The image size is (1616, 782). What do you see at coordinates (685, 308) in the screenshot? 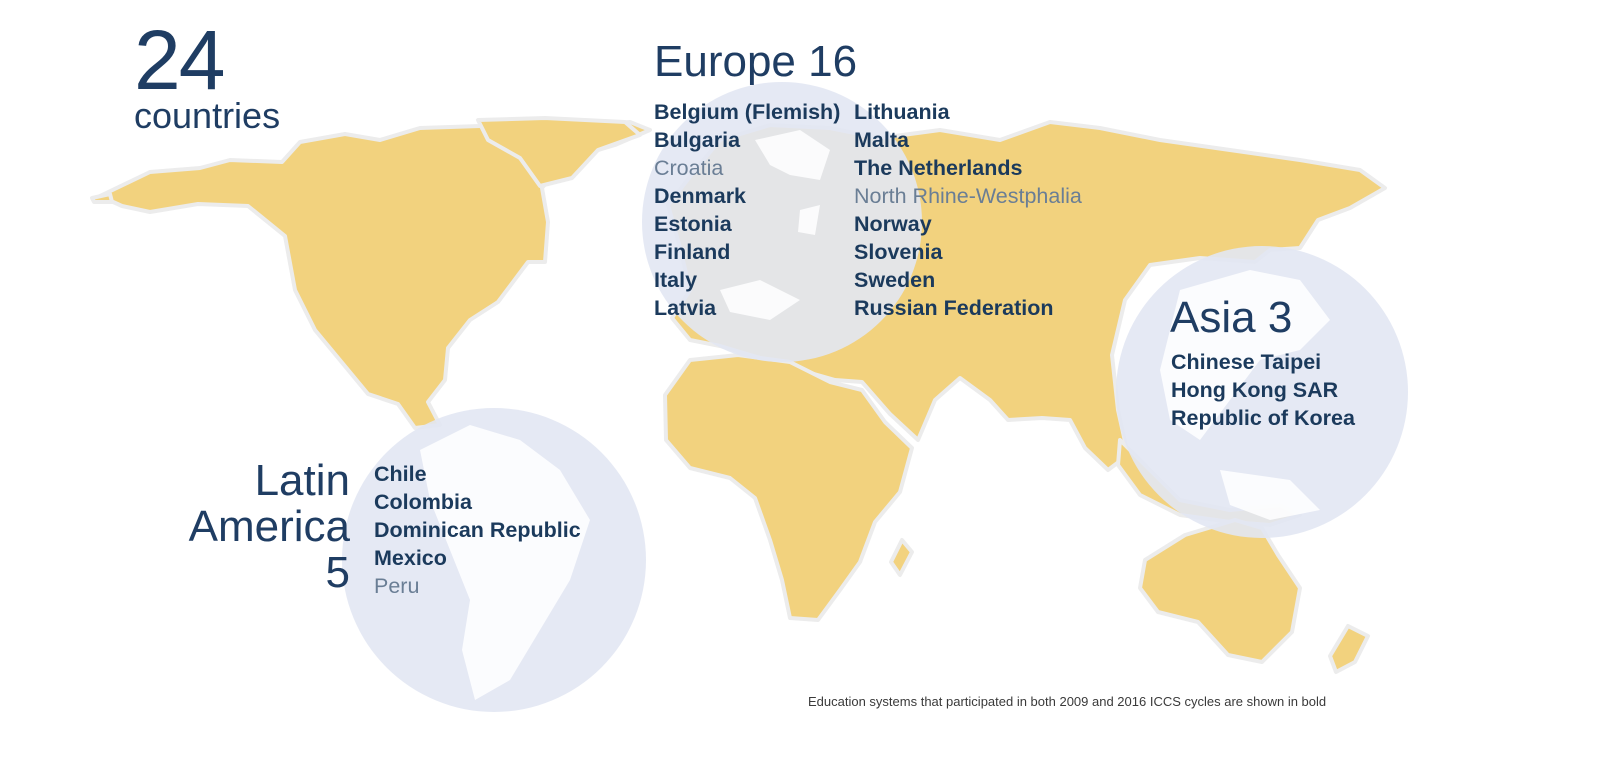
I see `country-item: Latvia` at bounding box center [685, 308].